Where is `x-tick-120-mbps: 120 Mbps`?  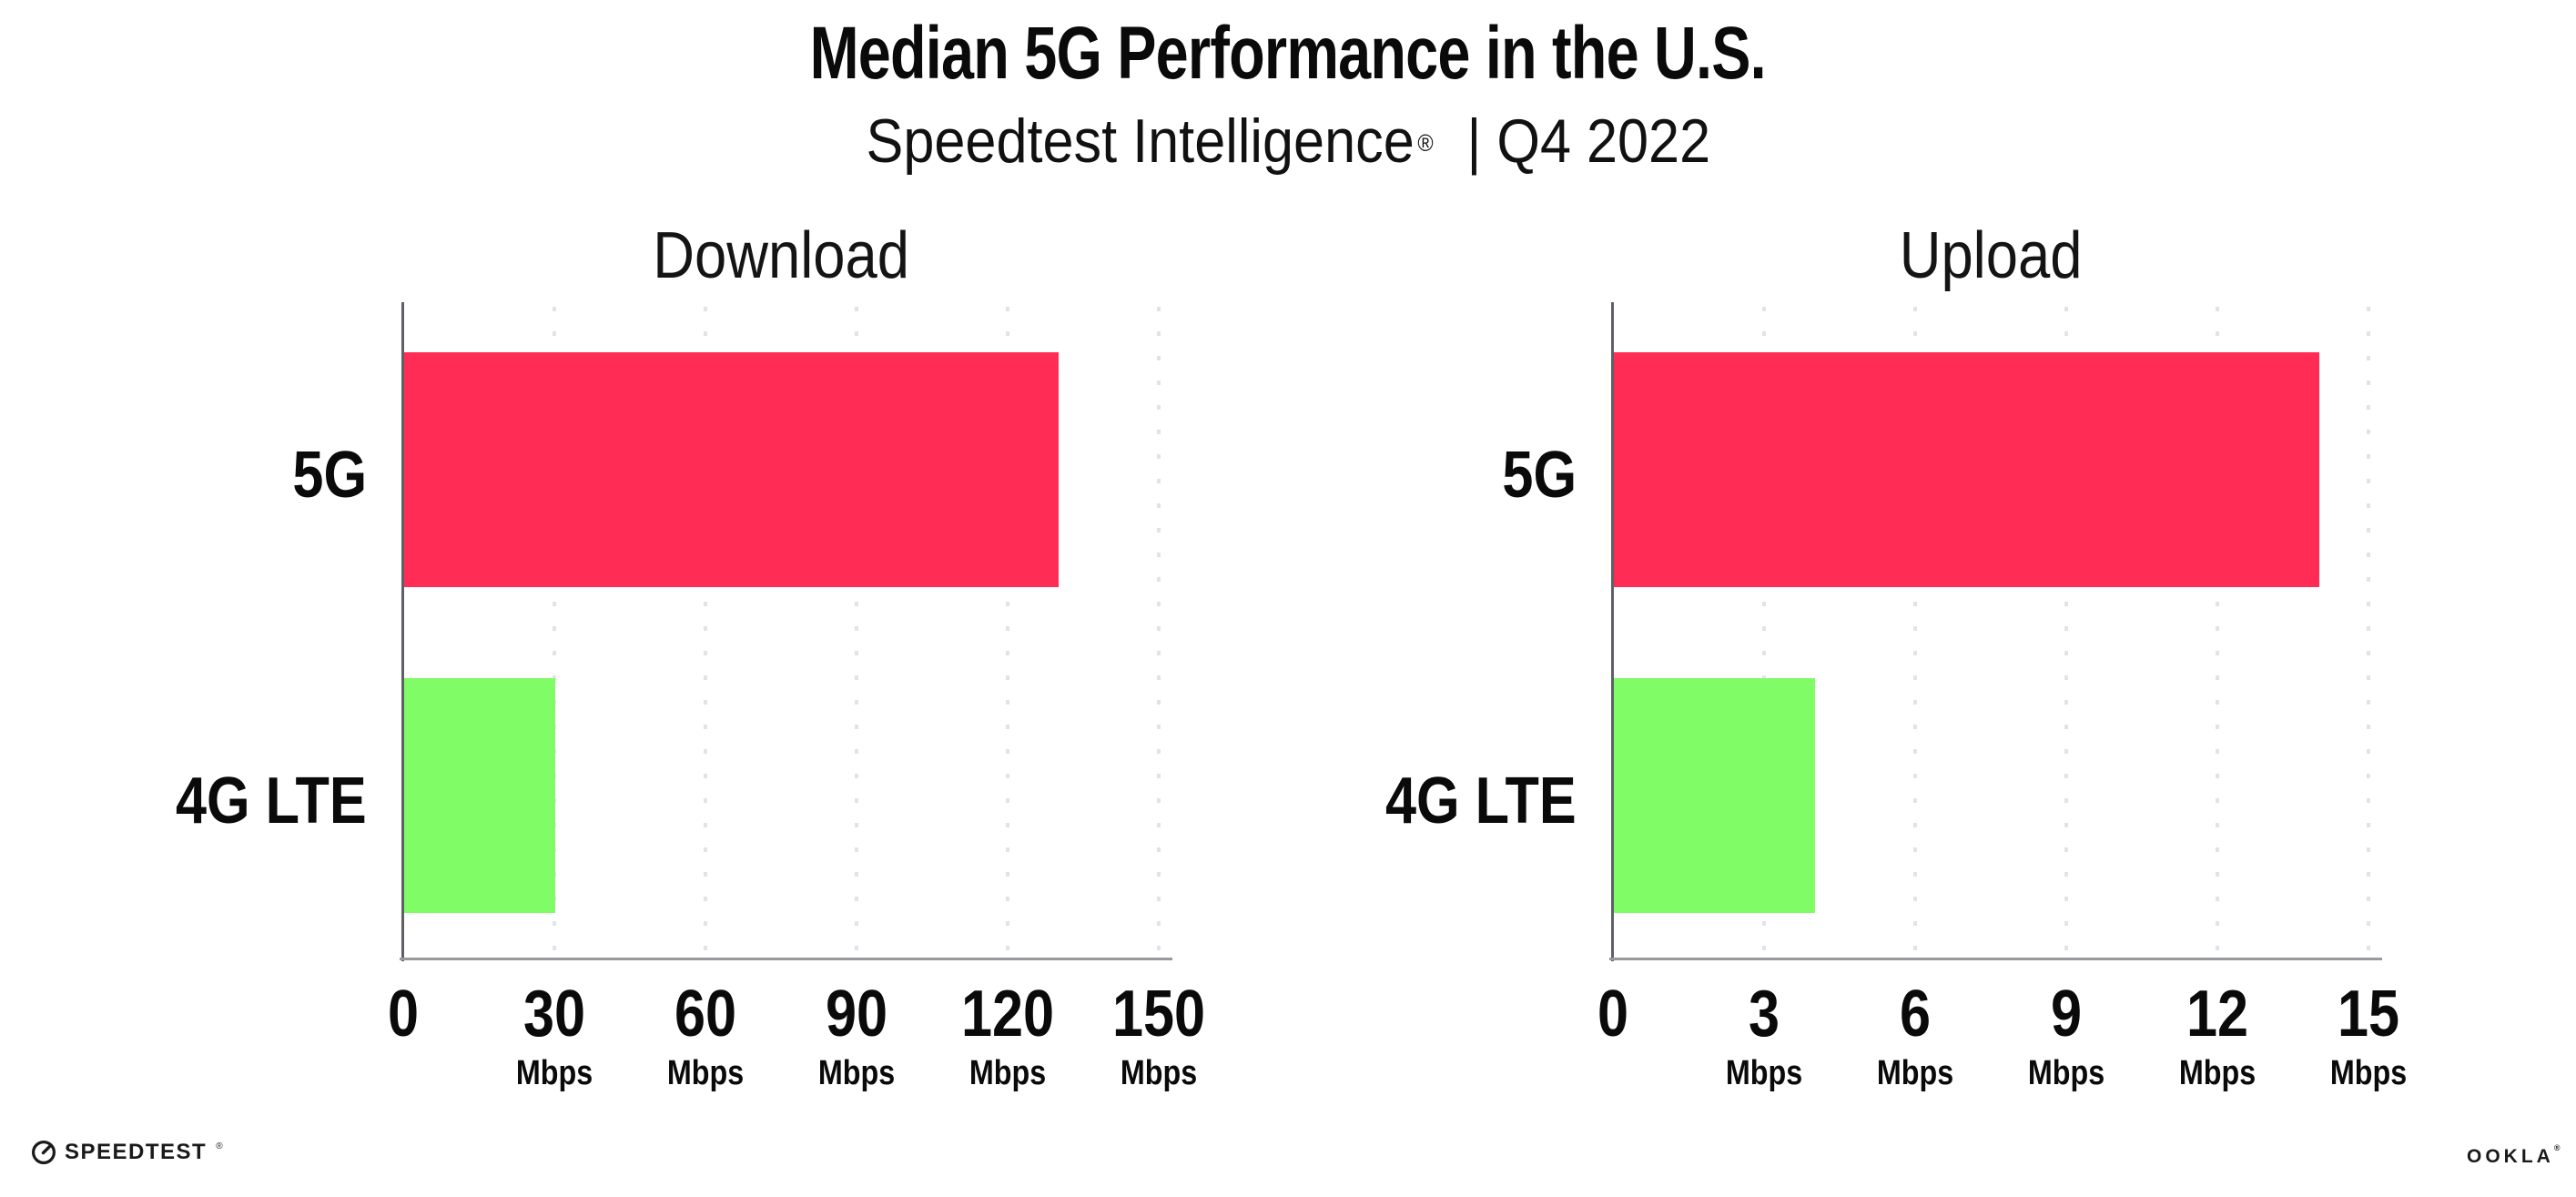 x-tick-120-mbps: 120 Mbps is located at coordinates (1007, 1035).